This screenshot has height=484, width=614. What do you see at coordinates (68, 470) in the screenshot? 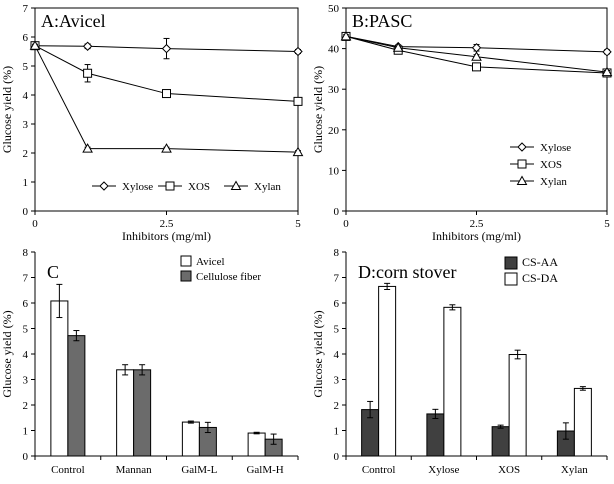
I see `x-tick-label: Control` at bounding box center [68, 470].